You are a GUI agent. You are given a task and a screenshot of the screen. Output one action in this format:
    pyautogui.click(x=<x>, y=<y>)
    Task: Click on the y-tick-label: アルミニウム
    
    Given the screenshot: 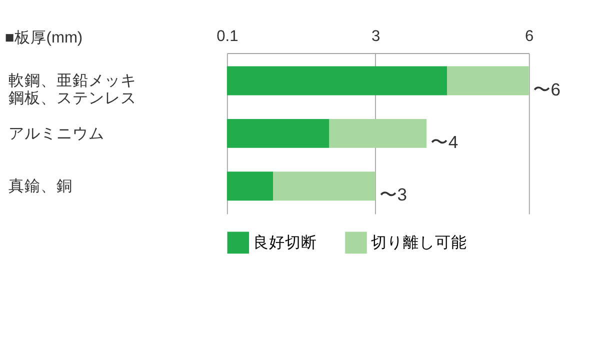 What is the action you would take?
    pyautogui.click(x=56, y=133)
    